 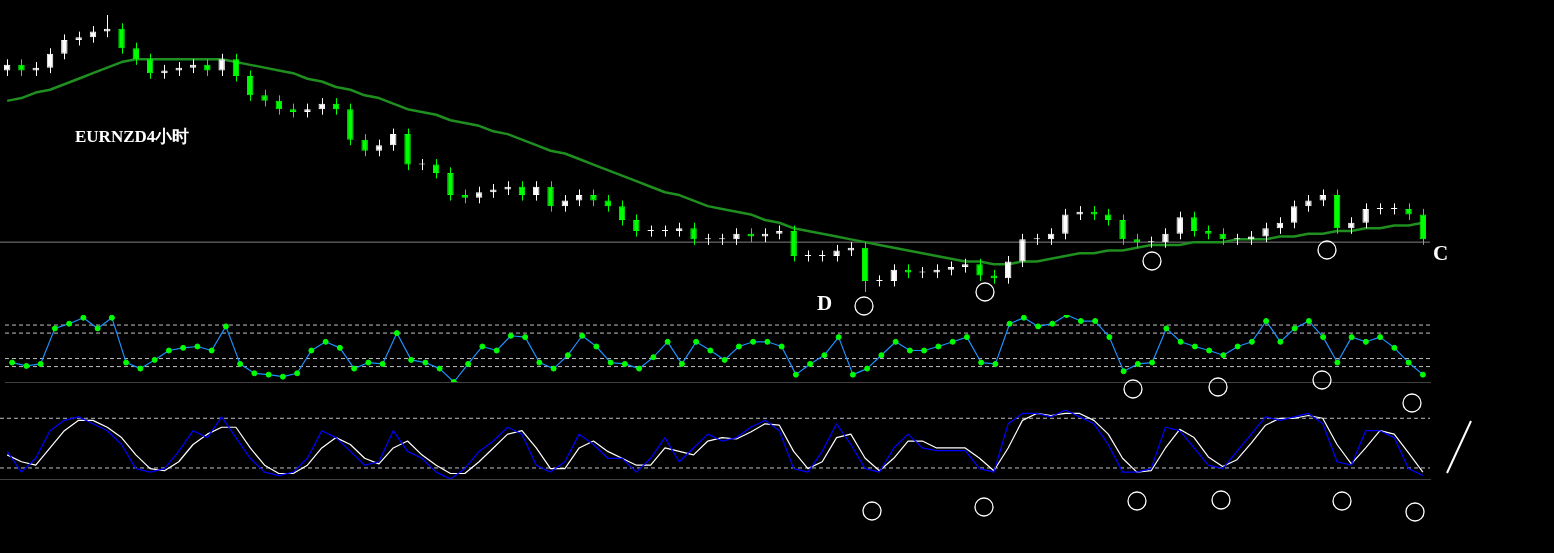 What do you see at coordinates (825, 304) in the screenshot?
I see `annotation: D` at bounding box center [825, 304].